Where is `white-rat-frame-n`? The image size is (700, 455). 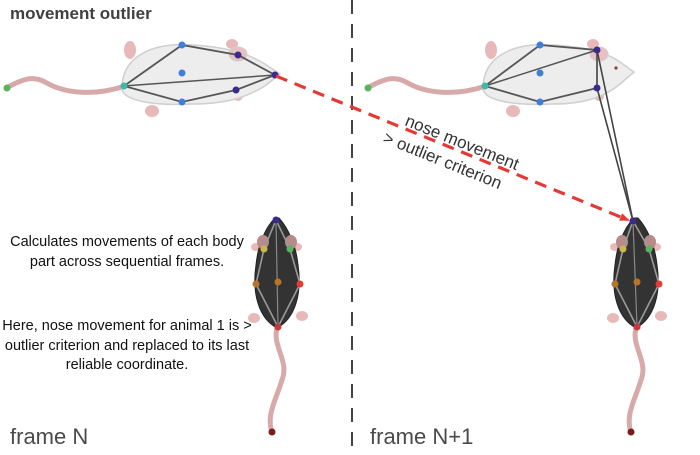 white-rat-frame-n is located at coordinates (142, 78).